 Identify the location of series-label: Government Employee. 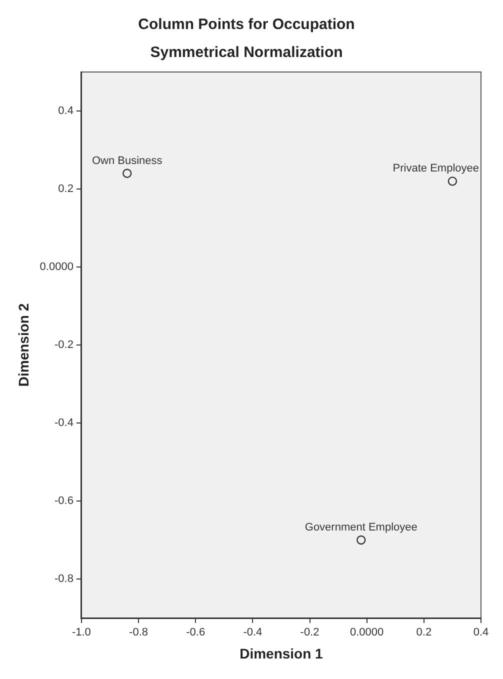
(361, 528).